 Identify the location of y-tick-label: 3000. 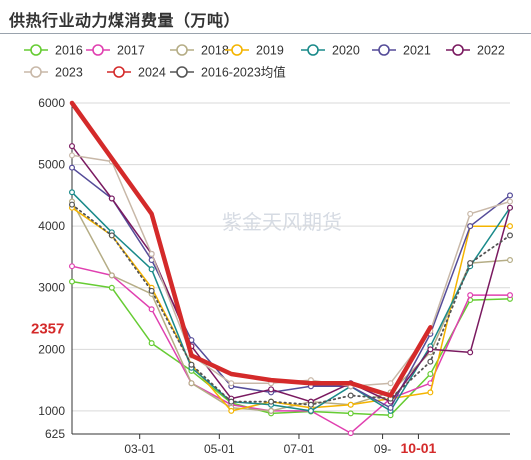
(51, 288).